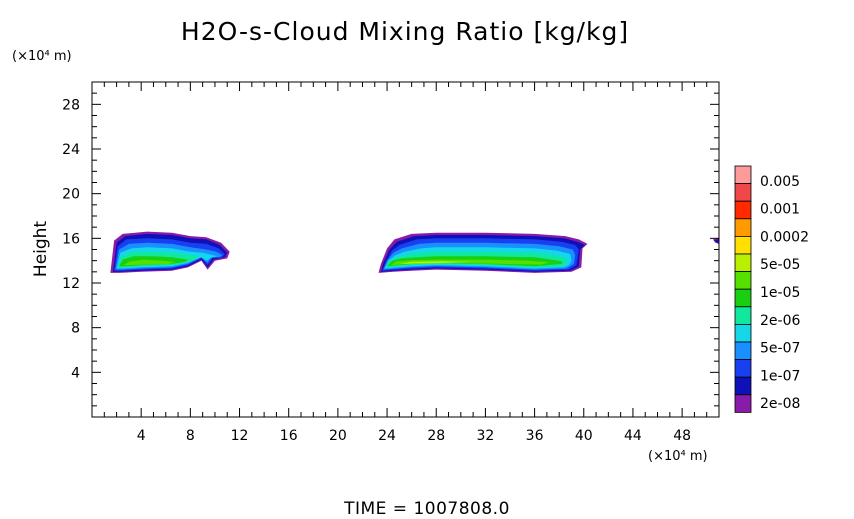 The width and height of the screenshot is (854, 519). What do you see at coordinates (75, 373) in the screenshot?
I see `y-tick-label: 4` at bounding box center [75, 373].